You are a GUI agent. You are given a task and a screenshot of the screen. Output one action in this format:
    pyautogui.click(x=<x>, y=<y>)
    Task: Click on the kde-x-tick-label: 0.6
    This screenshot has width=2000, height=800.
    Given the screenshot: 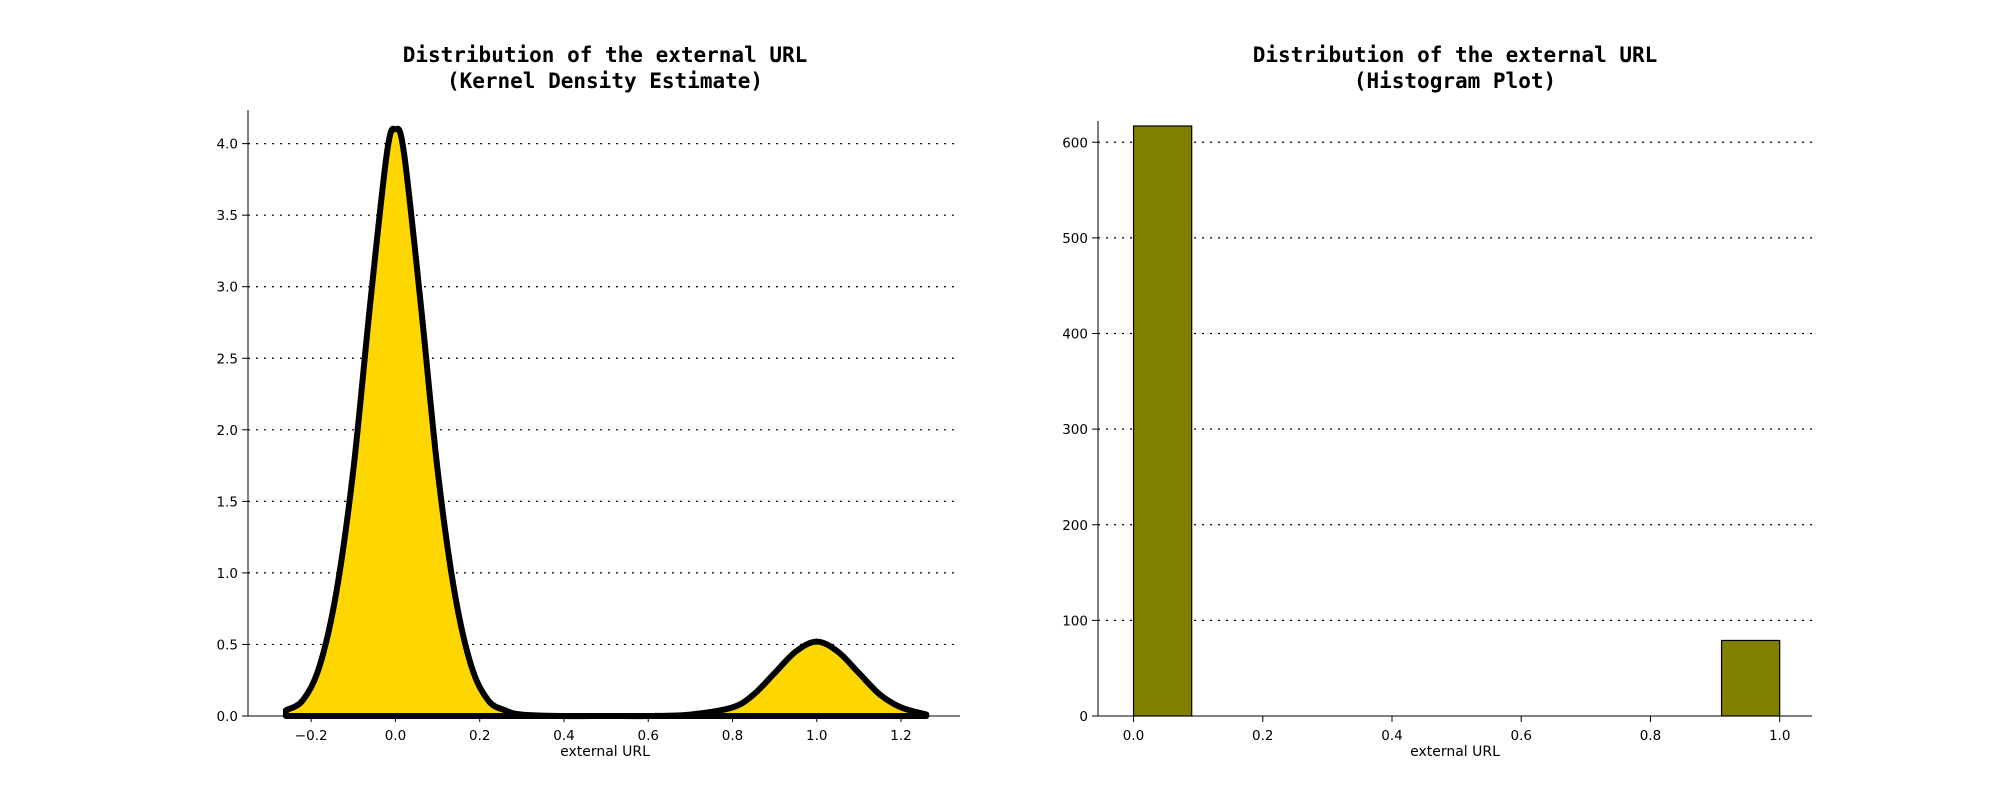 What is the action you would take?
    pyautogui.click(x=647, y=736)
    